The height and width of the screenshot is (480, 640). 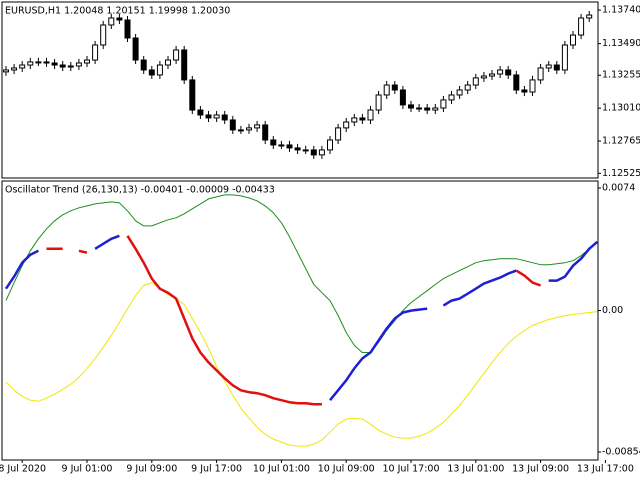 I want to click on y-tick-label: 1.12765, so click(x=621, y=141).